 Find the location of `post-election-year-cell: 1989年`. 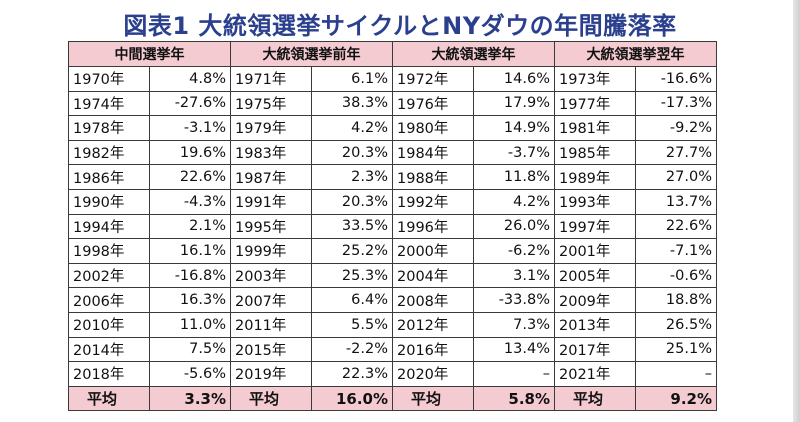

post-election-year-cell: 1989年 is located at coordinates (595, 177).